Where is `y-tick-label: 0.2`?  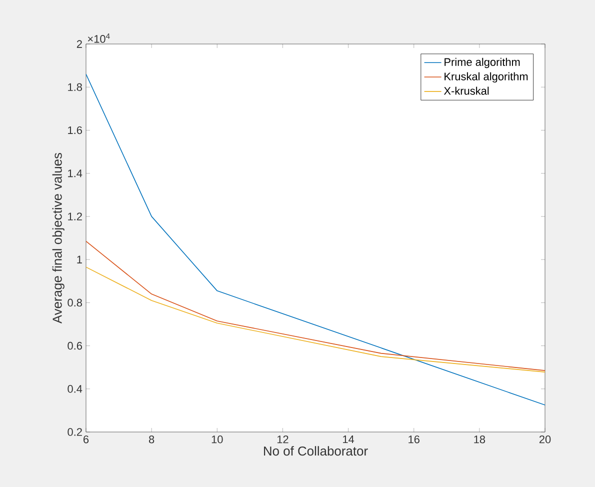
y-tick-label: 0.2 is located at coordinates (75, 432).